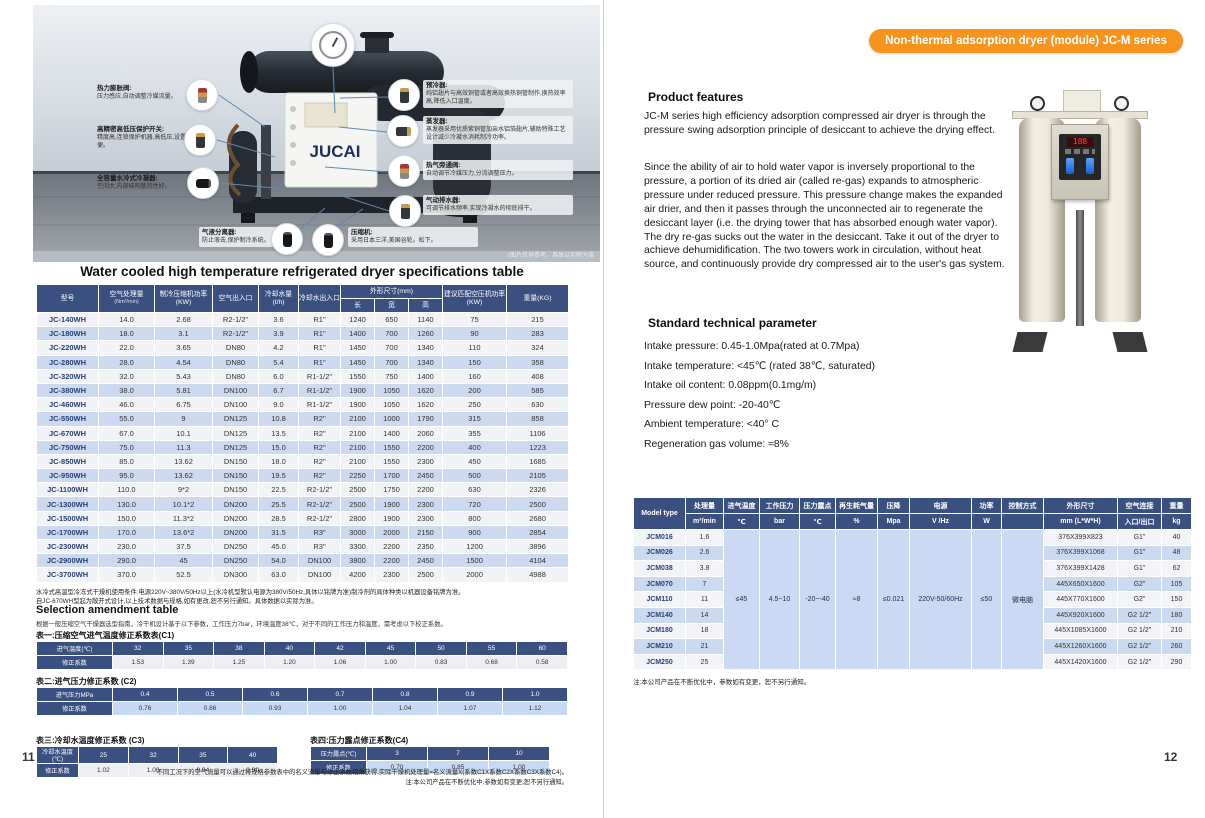  I want to click on callout-pressure-switch: 高精密高低压保护开关: 精度高,连锁保护机器,高低压,设置方便。, so click(145, 137).